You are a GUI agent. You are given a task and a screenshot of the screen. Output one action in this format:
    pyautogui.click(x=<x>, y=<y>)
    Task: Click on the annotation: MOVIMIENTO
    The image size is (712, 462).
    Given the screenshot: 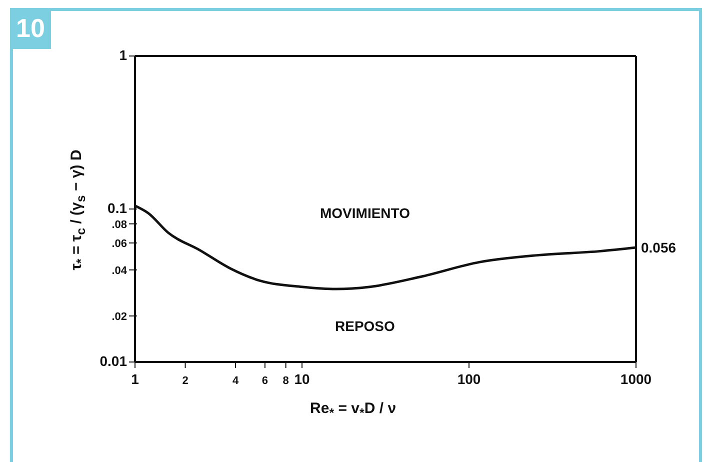 What is the action you would take?
    pyautogui.click(x=365, y=213)
    